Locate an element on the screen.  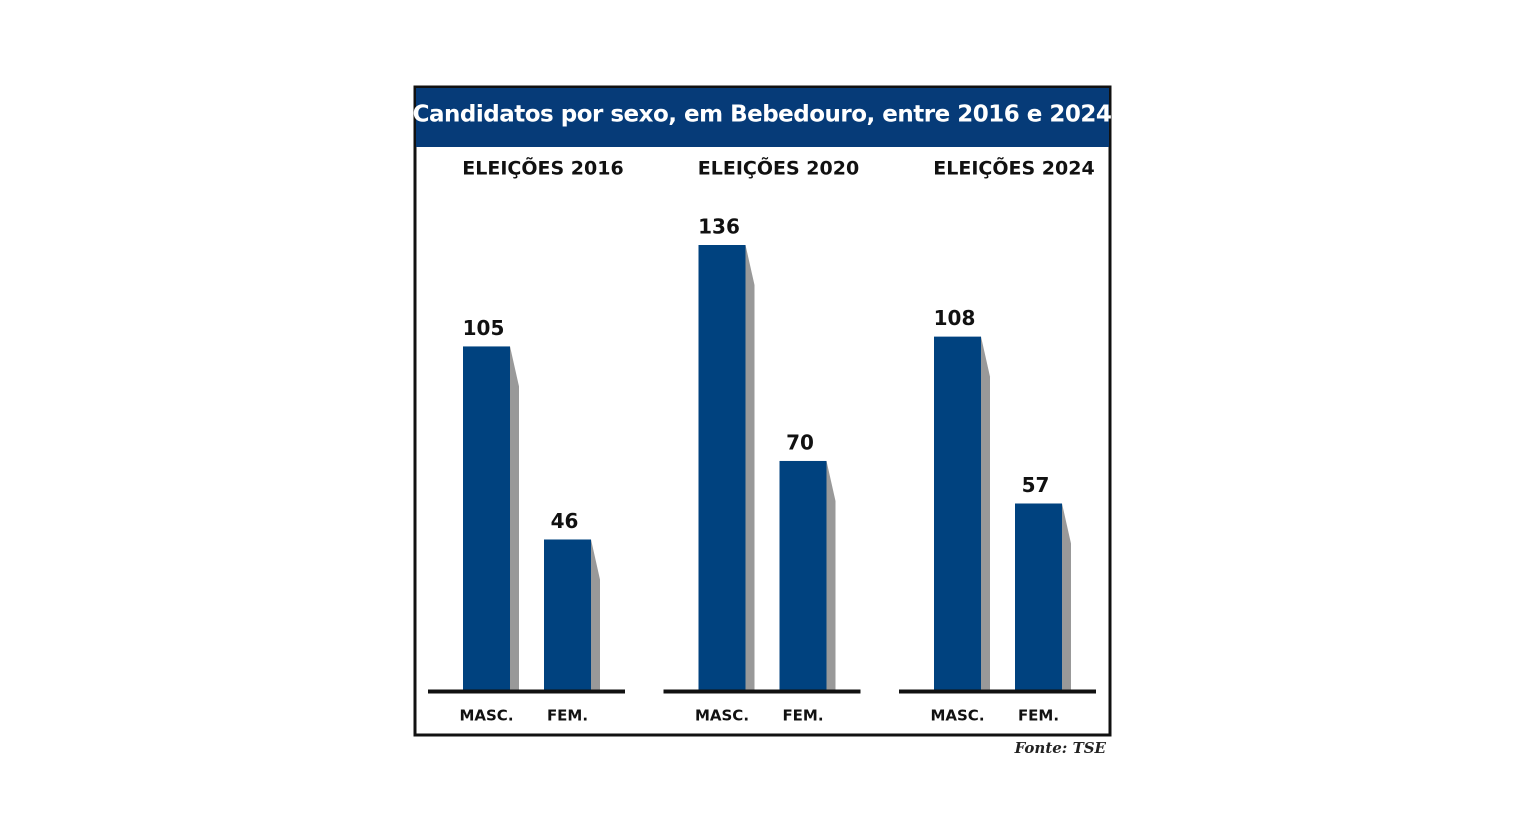
value-label: 105 is located at coordinates (484, 328).